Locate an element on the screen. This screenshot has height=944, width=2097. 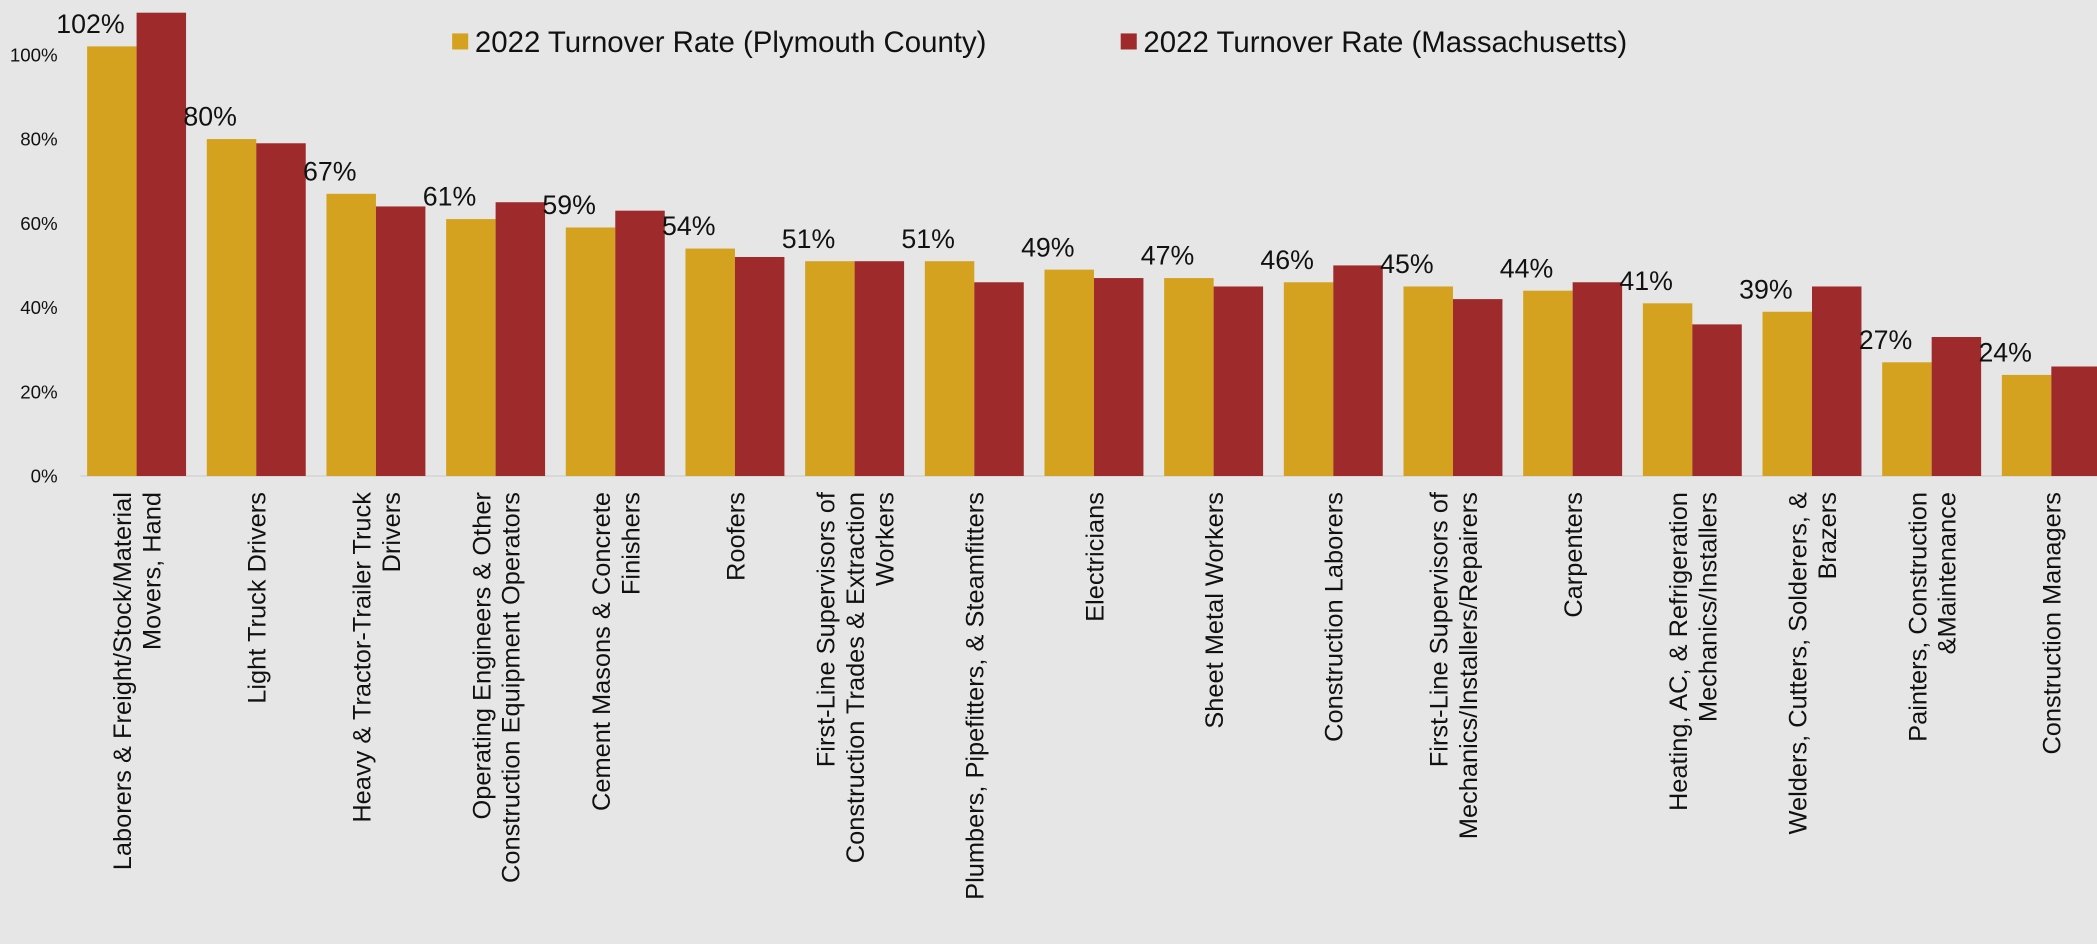
x-tick-label: Roofers is located at coordinates (736, 536).